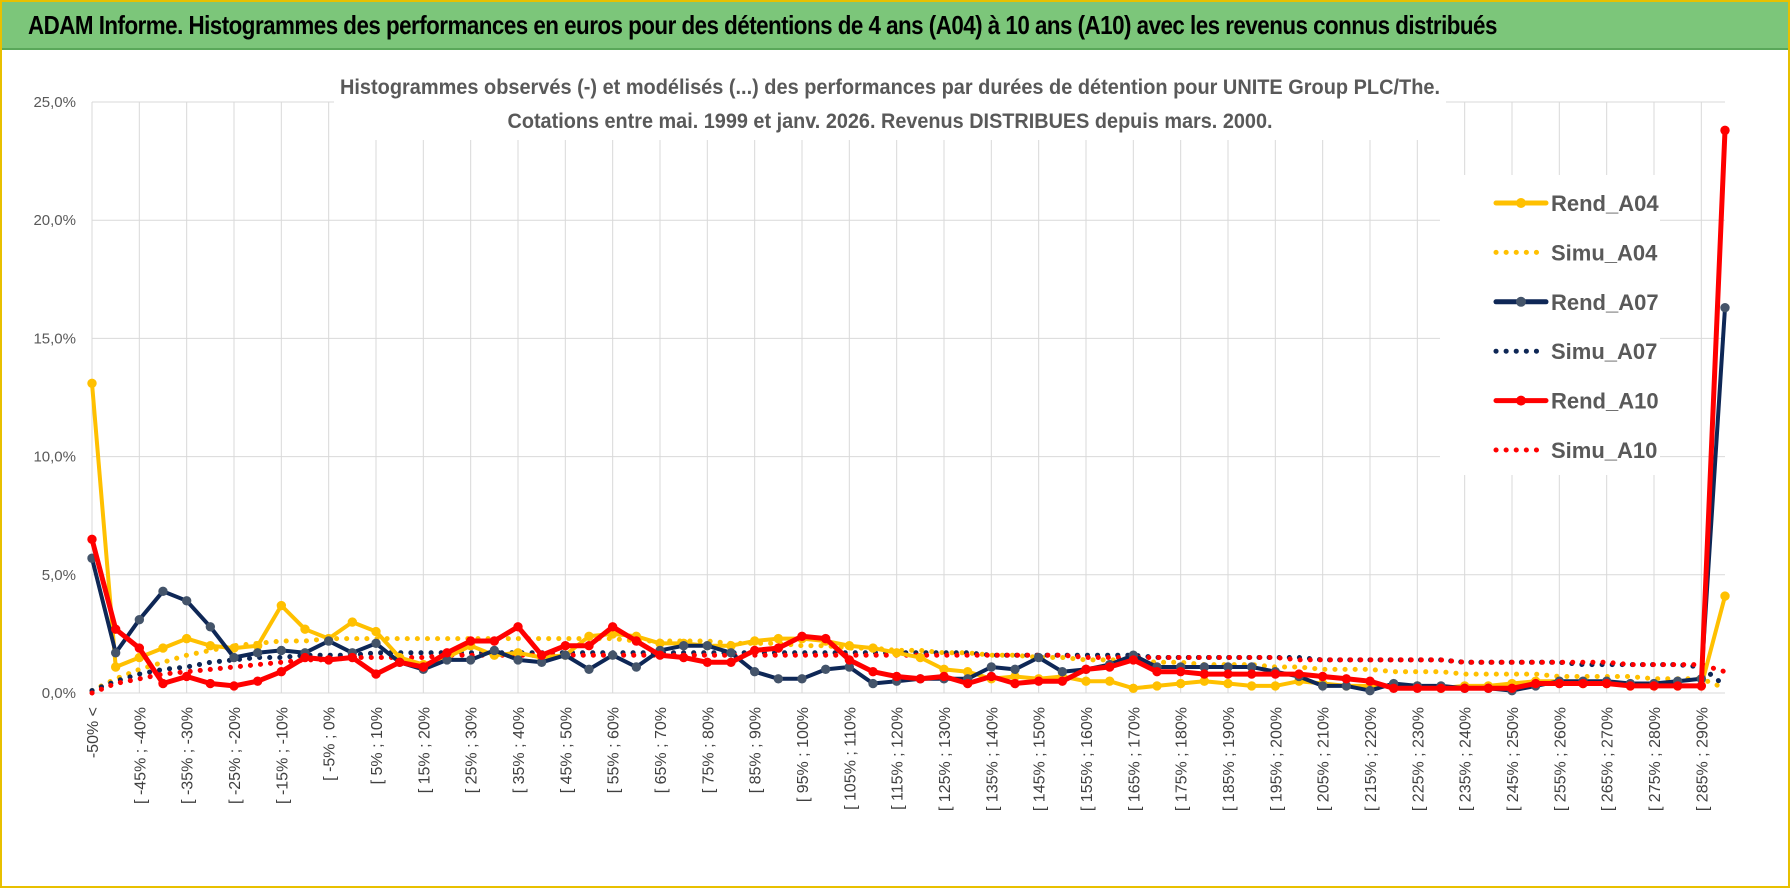 The image size is (1790, 893). I want to click on x-tick-label: [ -45% ; -40%, so click(140, 755).